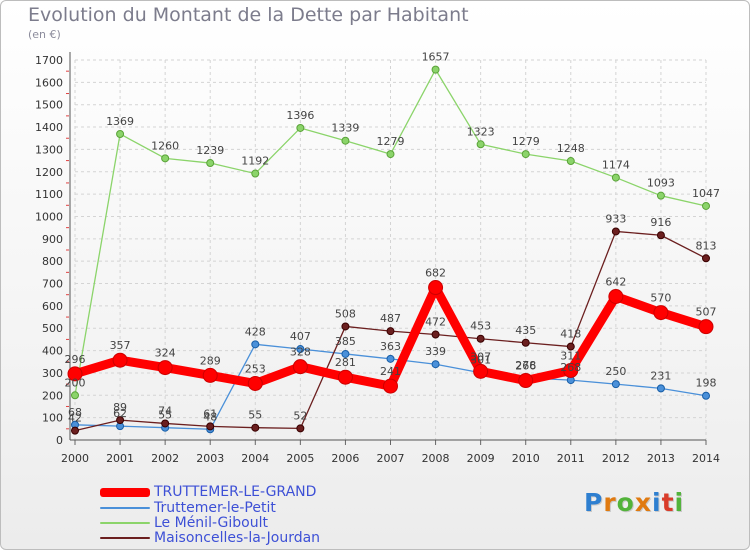 The height and width of the screenshot is (550, 750). Describe the element at coordinates (52, 351) in the screenshot. I see `y-tick-label: 400` at that location.